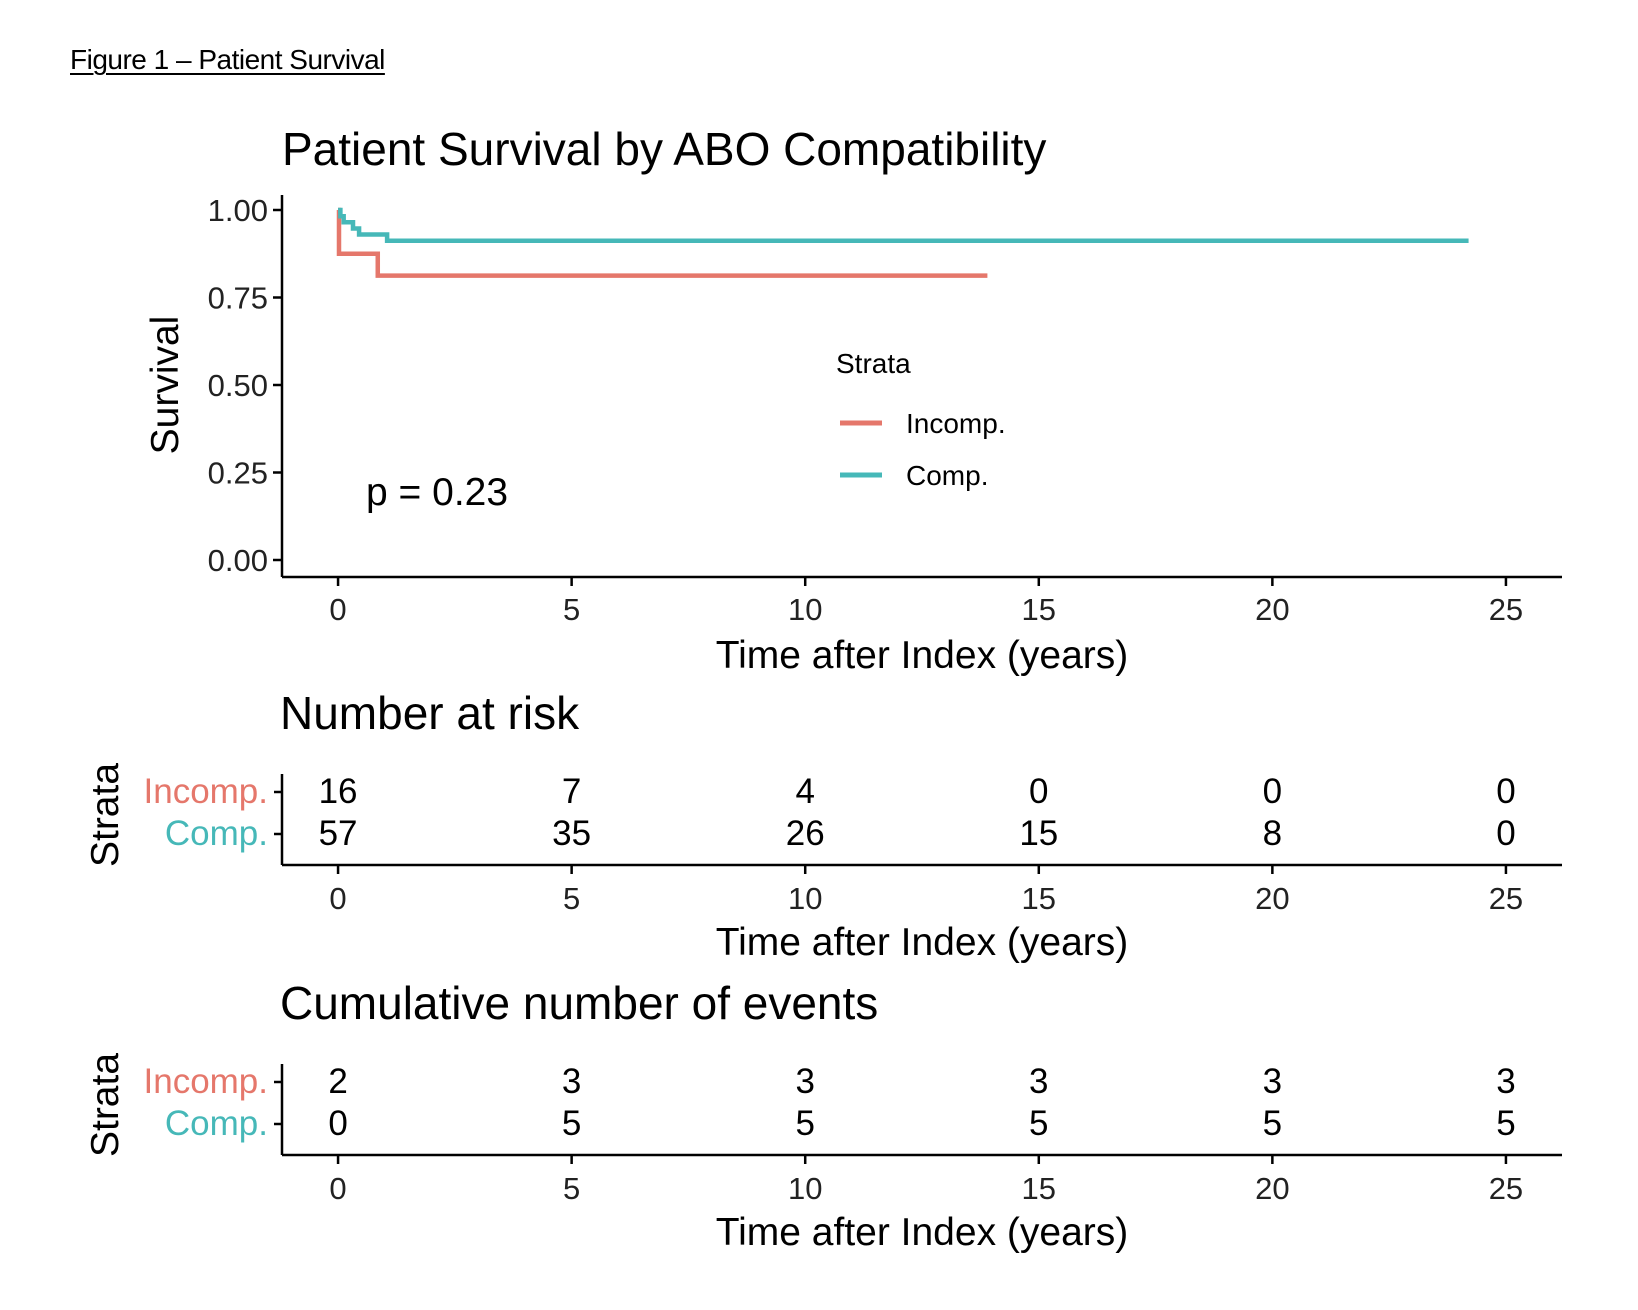 The height and width of the screenshot is (1310, 1638). Describe the element at coordinates (805, 1188) in the screenshot. I see `events-x-tick-label: 10` at that location.